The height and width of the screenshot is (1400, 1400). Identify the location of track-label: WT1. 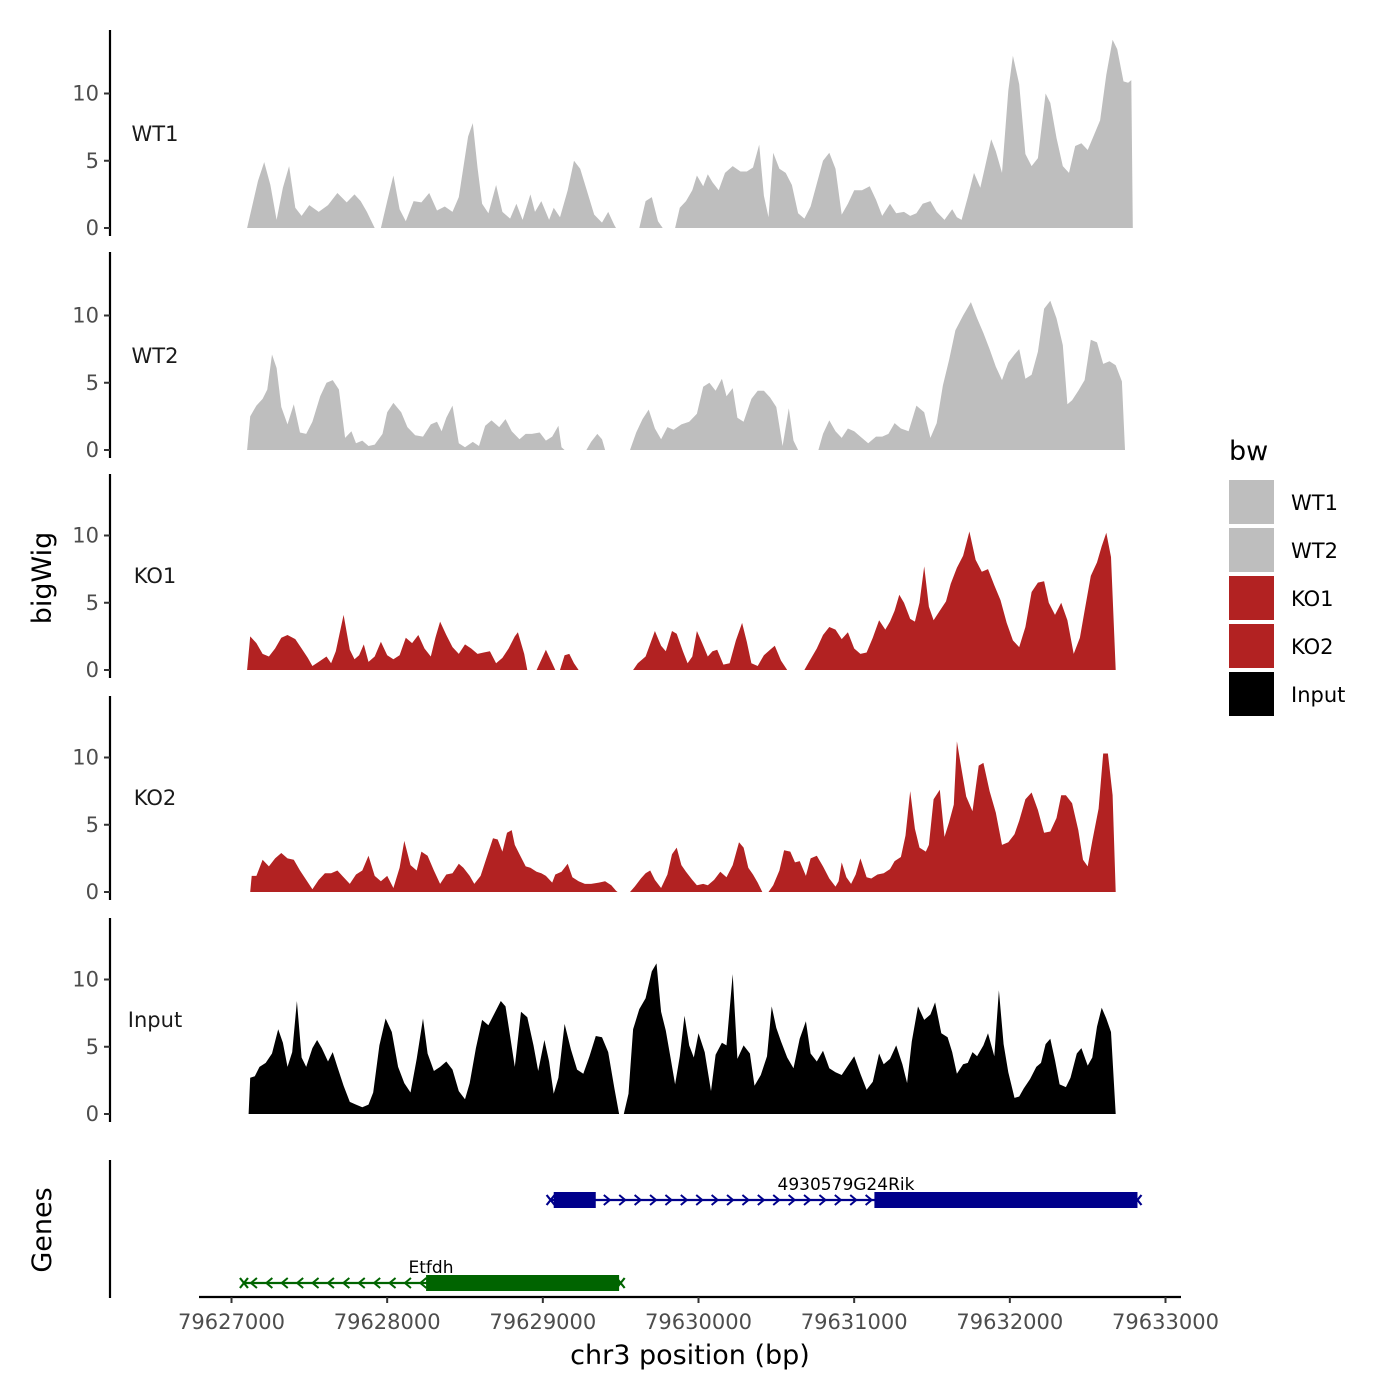
(155, 134).